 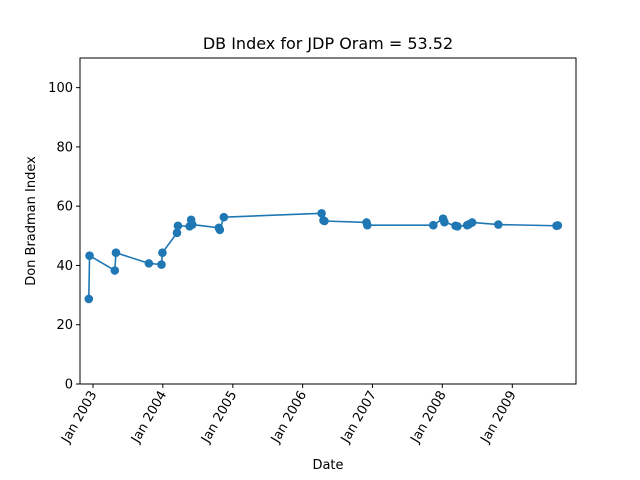 What do you see at coordinates (64, 325) in the screenshot?
I see `y-tick-label: 20` at bounding box center [64, 325].